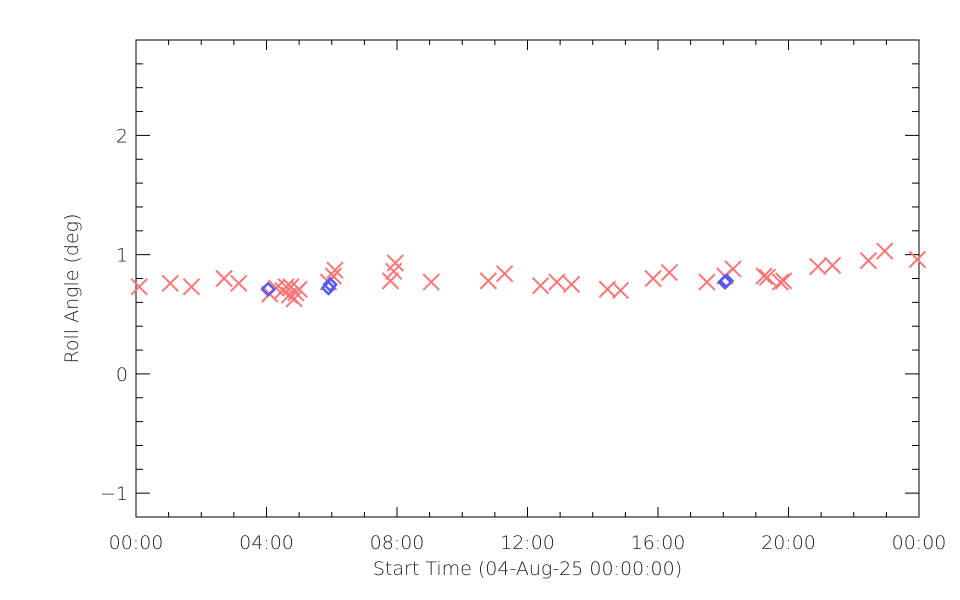  Describe the element at coordinates (122, 256) in the screenshot. I see `y-tick-label: 1` at that location.